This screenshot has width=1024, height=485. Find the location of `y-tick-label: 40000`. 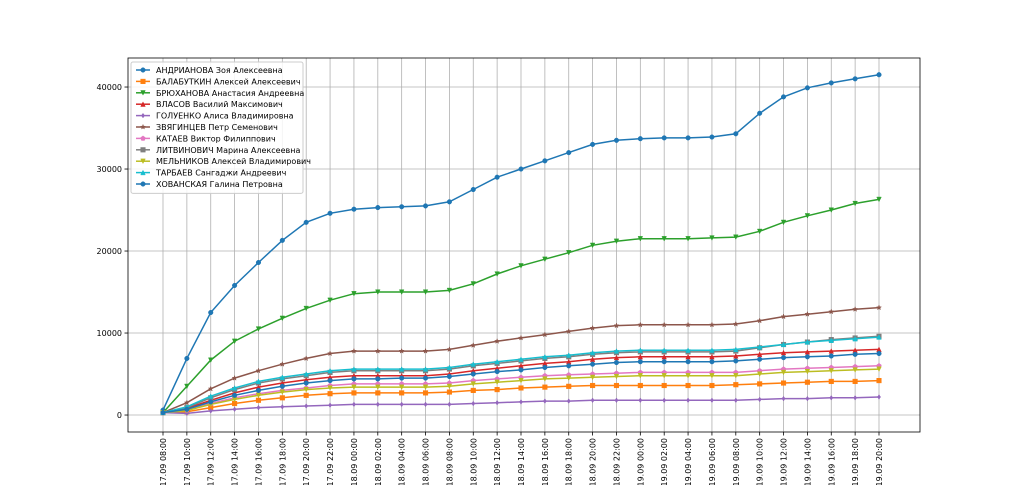

y-tick-label: 40000 is located at coordinates (109, 87).